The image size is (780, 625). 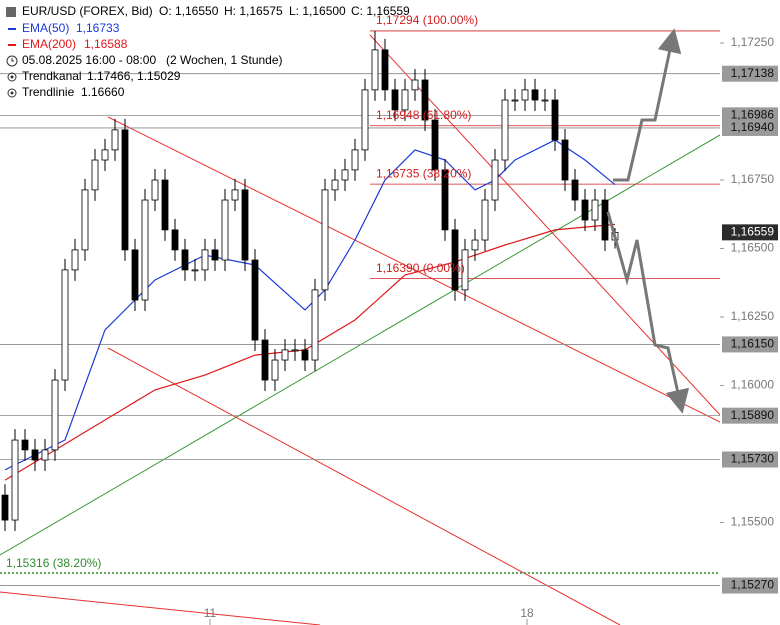 What do you see at coordinates (98, 28) in the screenshot?
I see `legend-value: 1,16733` at bounding box center [98, 28].